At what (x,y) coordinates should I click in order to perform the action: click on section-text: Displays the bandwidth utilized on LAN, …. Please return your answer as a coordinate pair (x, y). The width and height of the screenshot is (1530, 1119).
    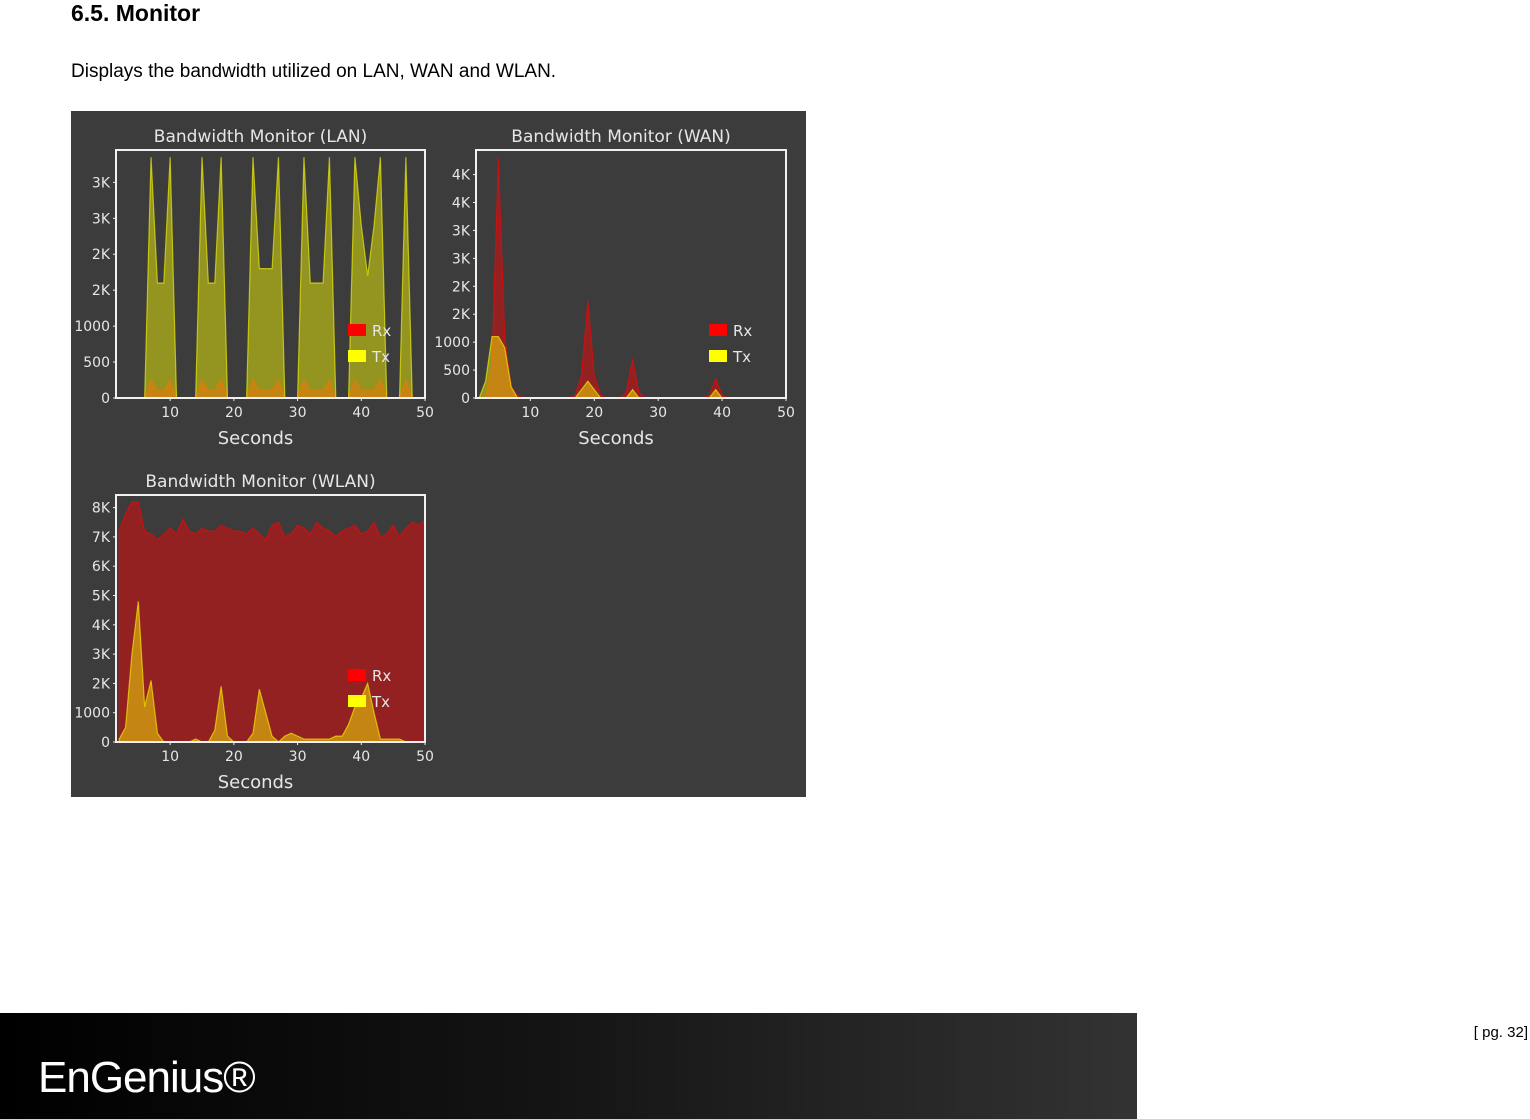
    Looking at the image, I should click on (314, 71).